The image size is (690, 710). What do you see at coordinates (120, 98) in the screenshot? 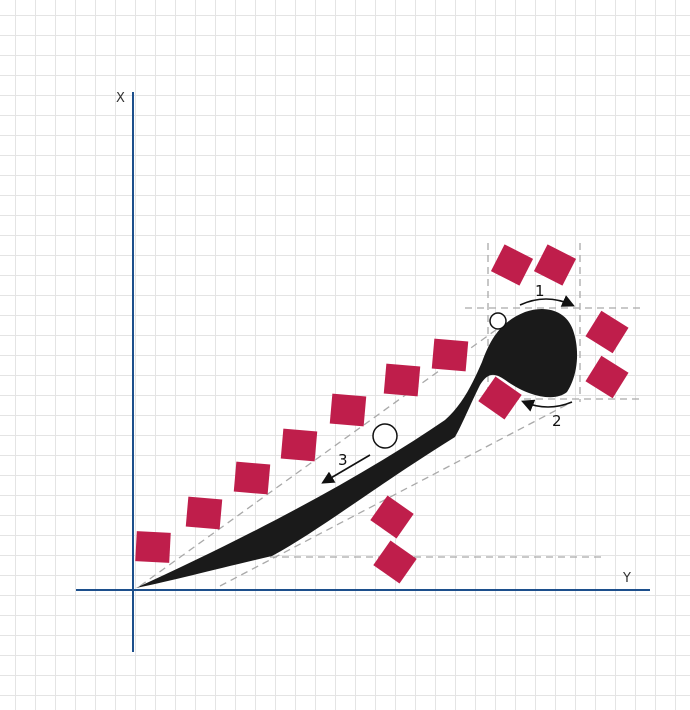
I see `x-axis-label: X` at bounding box center [120, 98].